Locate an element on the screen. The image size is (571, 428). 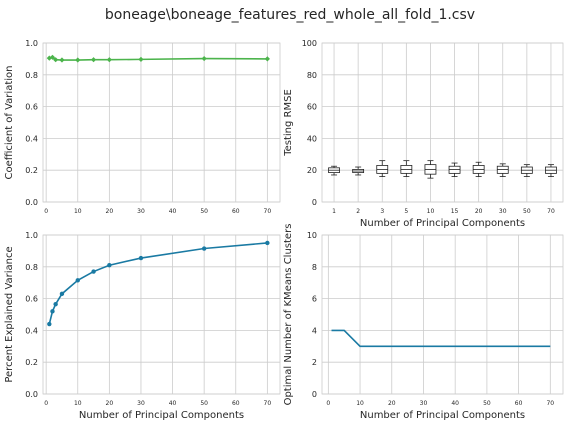
y-tick-label: 100 is located at coordinates (309, 43).